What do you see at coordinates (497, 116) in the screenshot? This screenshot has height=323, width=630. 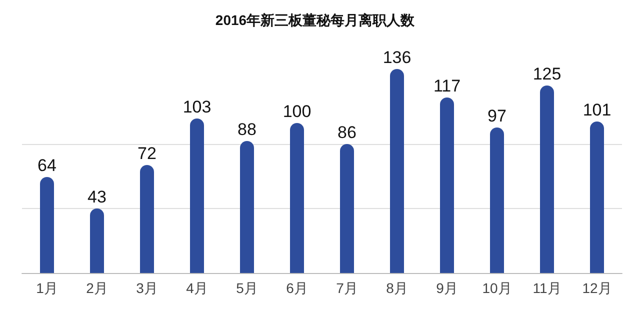 I see `data-label: 97` at bounding box center [497, 116].